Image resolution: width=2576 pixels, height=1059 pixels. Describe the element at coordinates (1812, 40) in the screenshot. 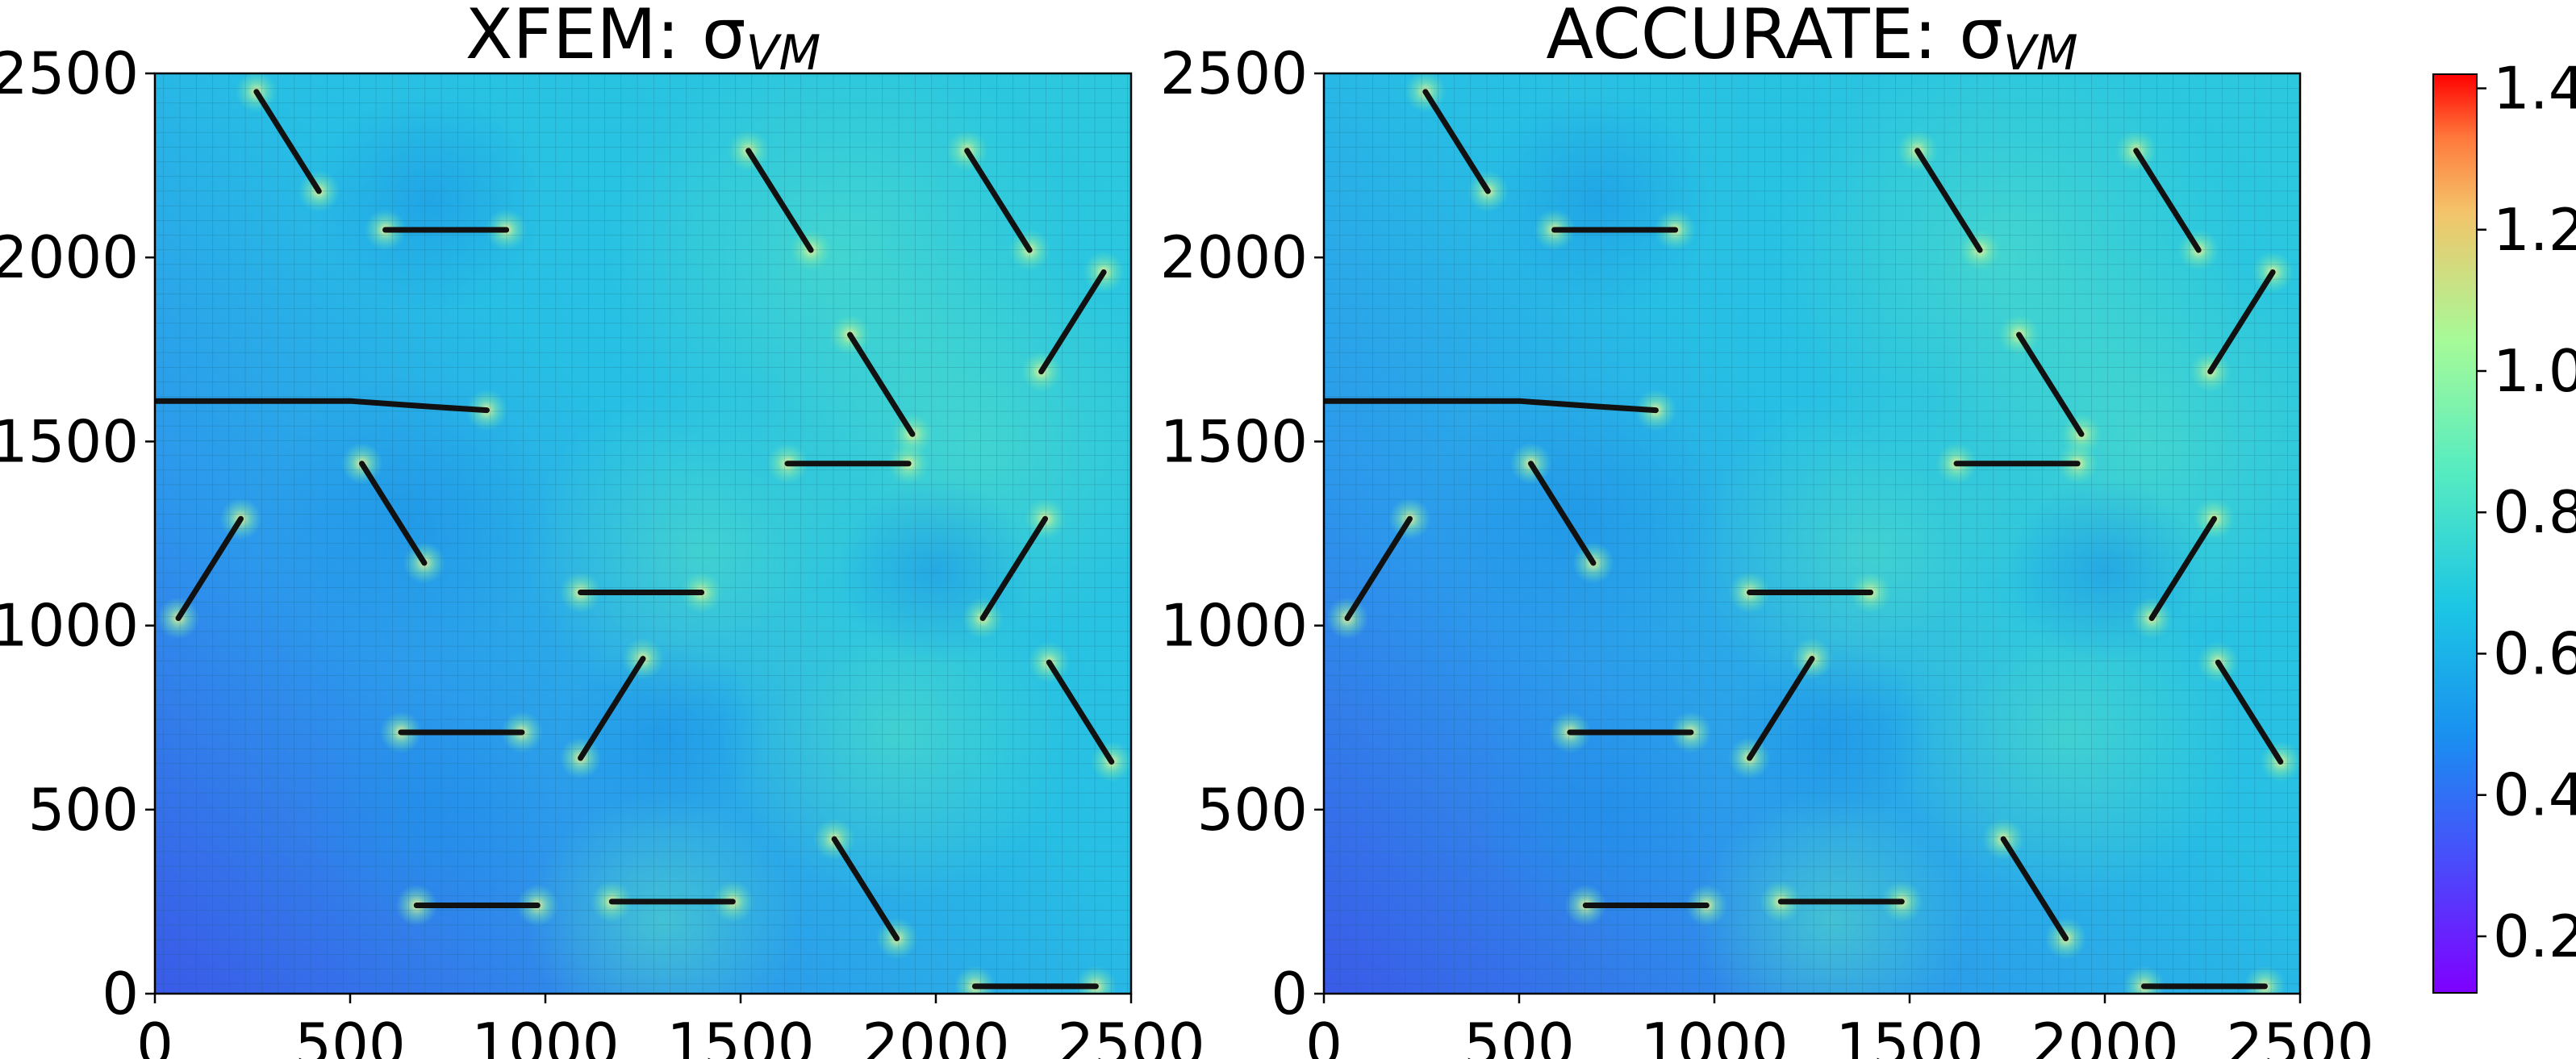

I see `accurate-title: ACCURATE: σVM` at that location.